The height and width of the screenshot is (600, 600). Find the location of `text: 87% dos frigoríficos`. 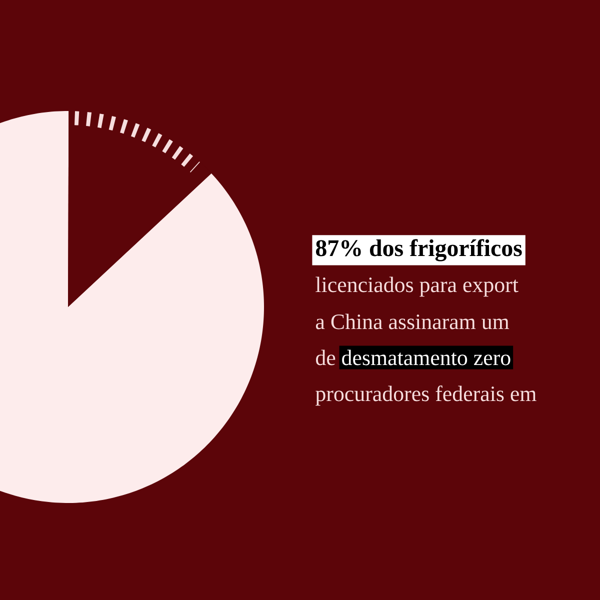

text: 87% dos frigoríficos is located at coordinates (419, 250).